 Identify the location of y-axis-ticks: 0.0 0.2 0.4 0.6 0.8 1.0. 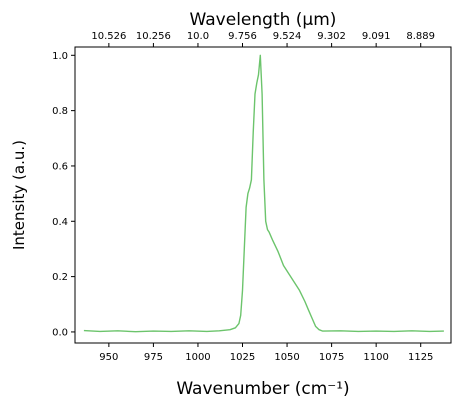
(63, 194).